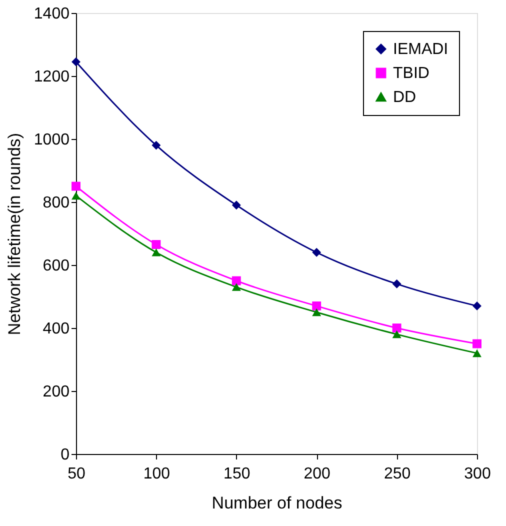 This screenshot has height=526, width=506. What do you see at coordinates (156, 474) in the screenshot?
I see `x-tick-label: 100` at bounding box center [156, 474].